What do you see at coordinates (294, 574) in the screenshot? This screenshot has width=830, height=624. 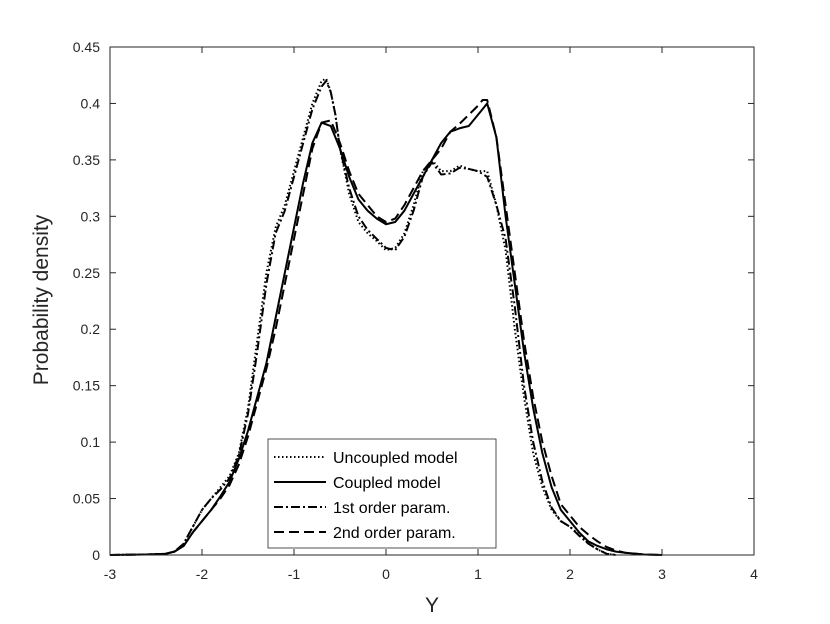 I see `x-tick-label: -1` at bounding box center [294, 574].